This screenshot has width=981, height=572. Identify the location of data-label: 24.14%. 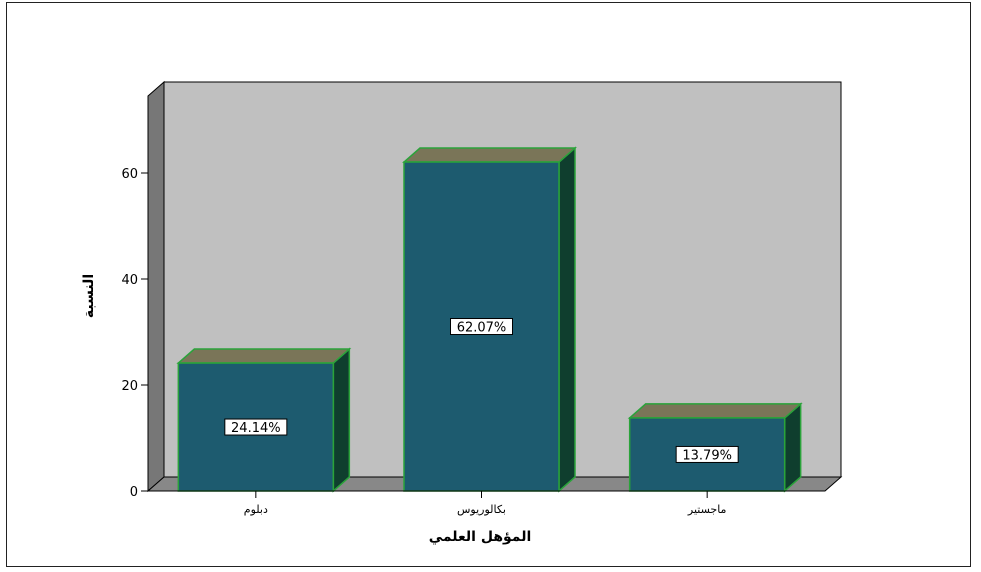
(256, 427).